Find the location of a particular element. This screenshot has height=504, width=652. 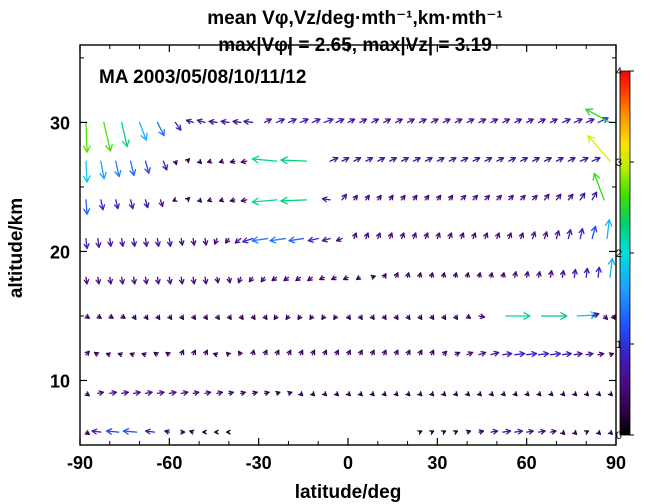

y-axis-label: altitude/km is located at coordinates (16, 248).